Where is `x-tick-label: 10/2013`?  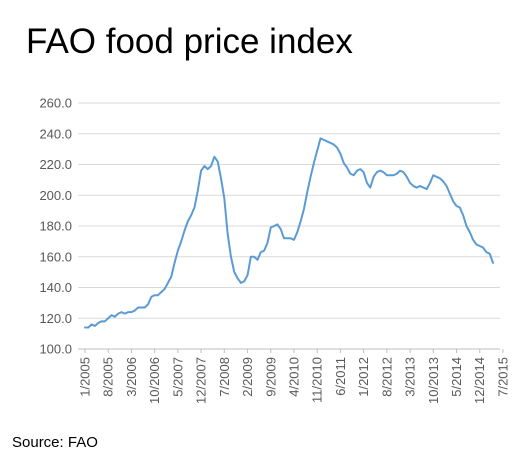
x-tick-label: 10/2013 is located at coordinates (433, 380).